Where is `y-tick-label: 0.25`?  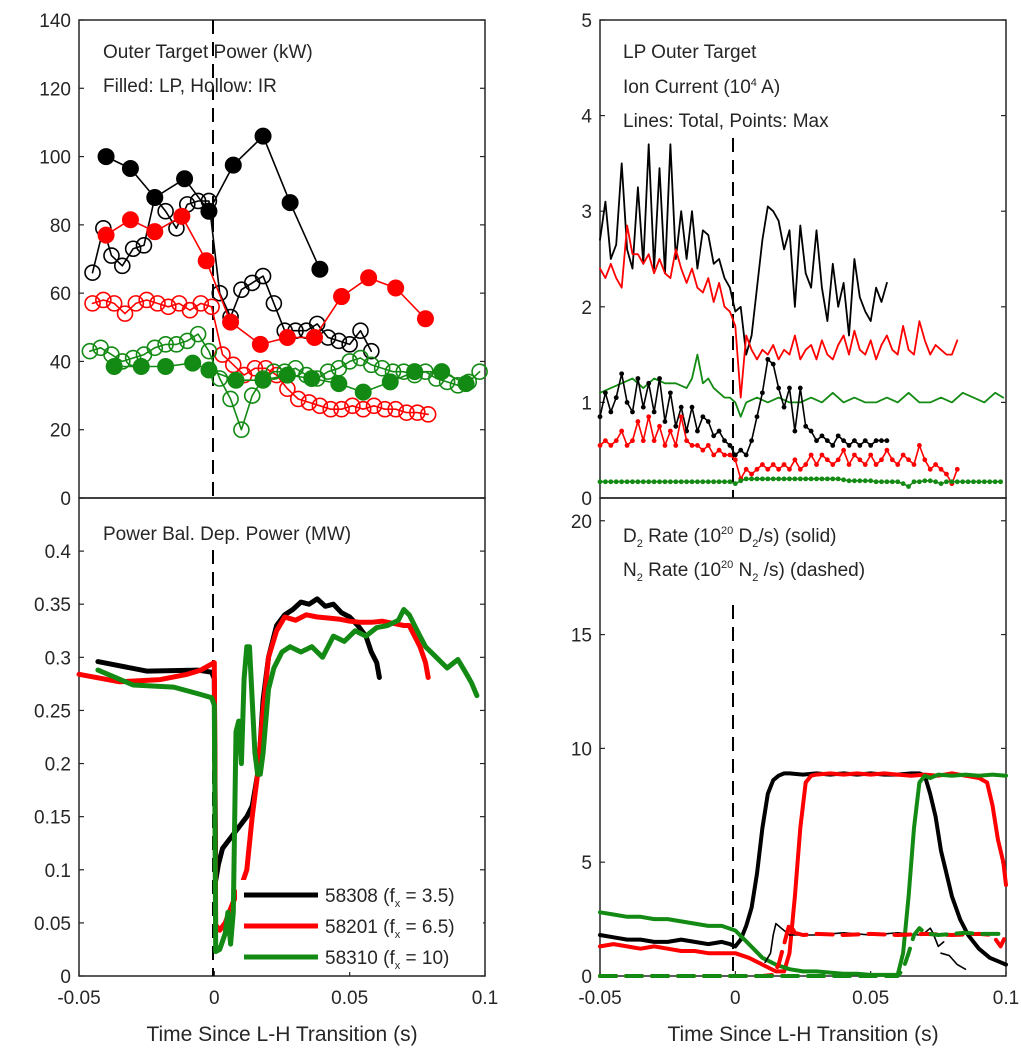
y-tick-label: 0.25 is located at coordinates (52, 711).